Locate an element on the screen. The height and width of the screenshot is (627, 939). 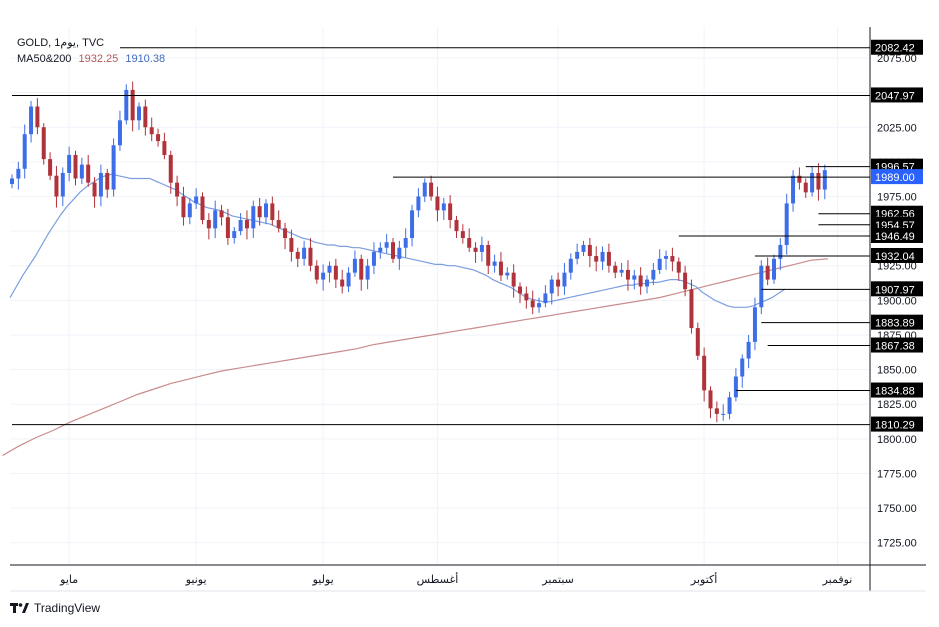
level-label-text: 2047.97 is located at coordinates (895, 96).